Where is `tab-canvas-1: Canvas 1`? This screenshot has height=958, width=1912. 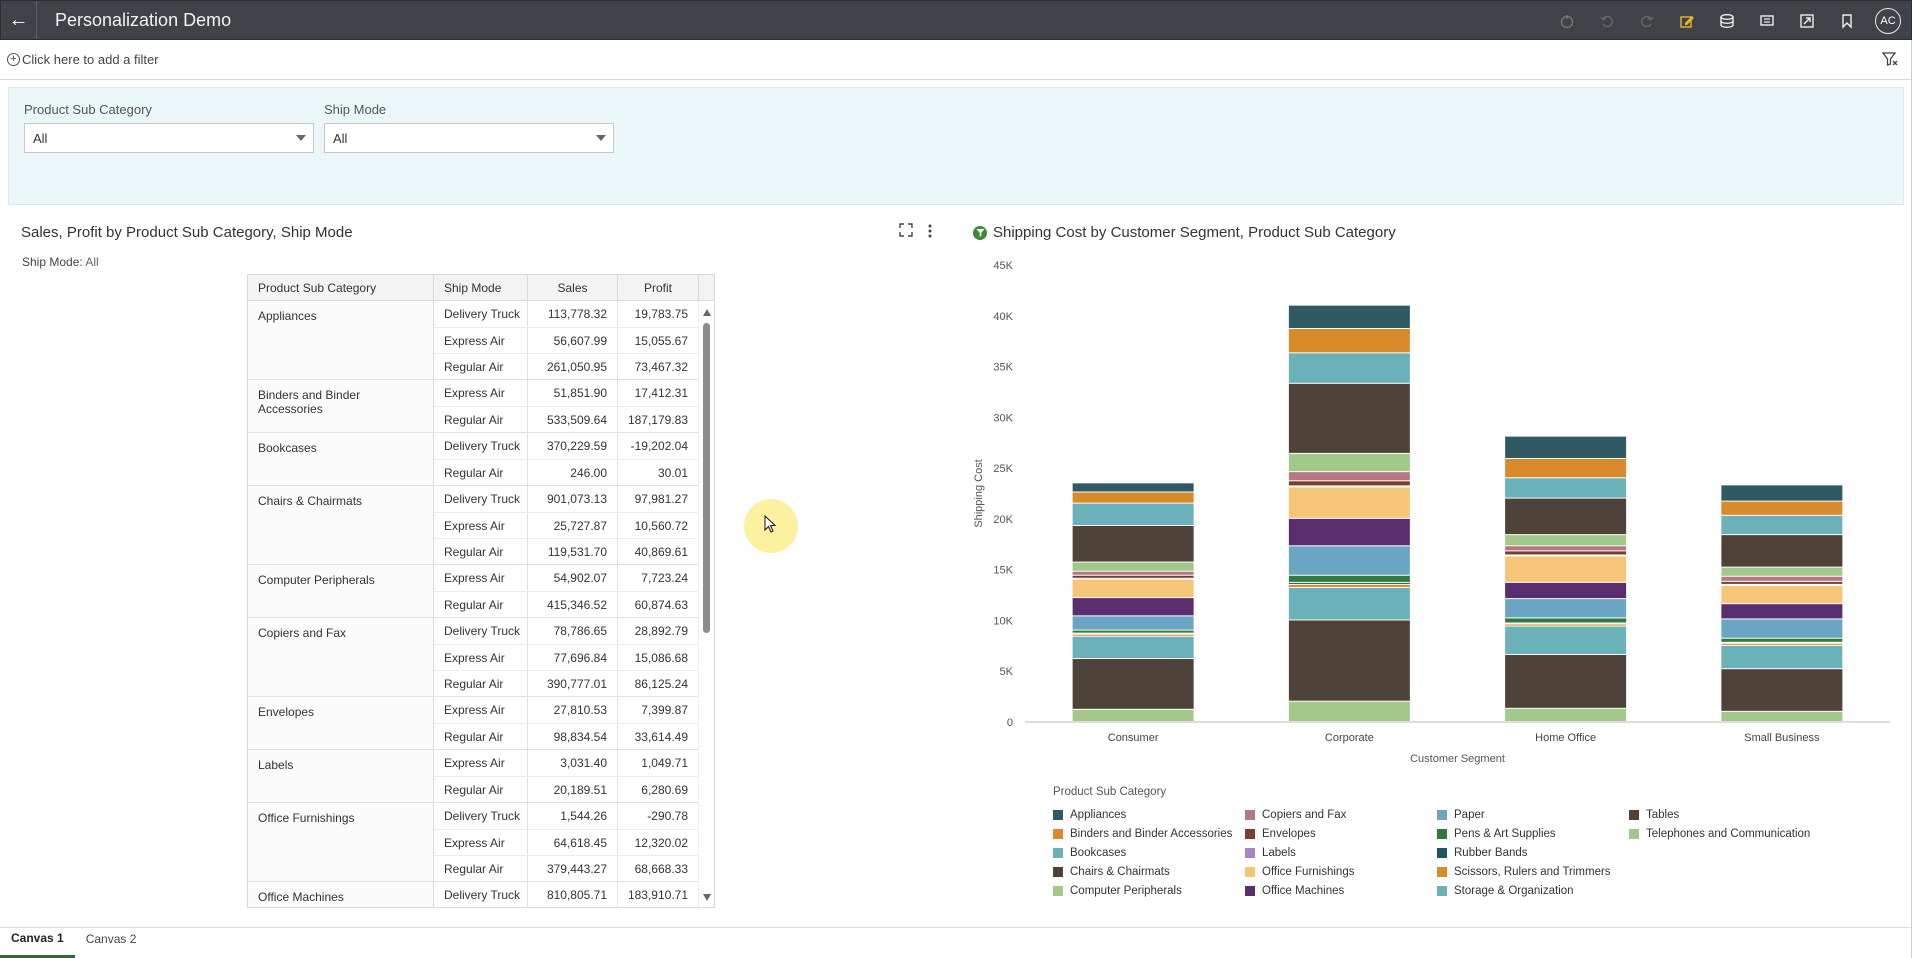
tab-canvas-1: Canvas 1 is located at coordinates (37, 942).